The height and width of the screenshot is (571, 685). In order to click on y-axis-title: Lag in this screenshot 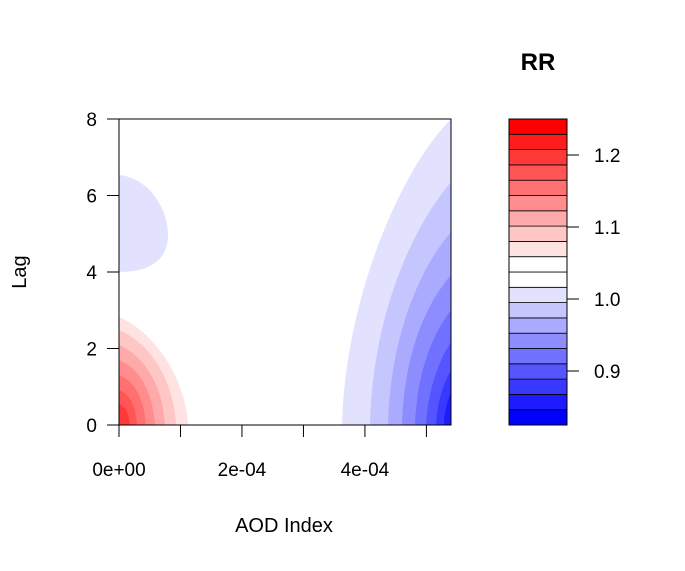, I will do `click(20, 271)`.